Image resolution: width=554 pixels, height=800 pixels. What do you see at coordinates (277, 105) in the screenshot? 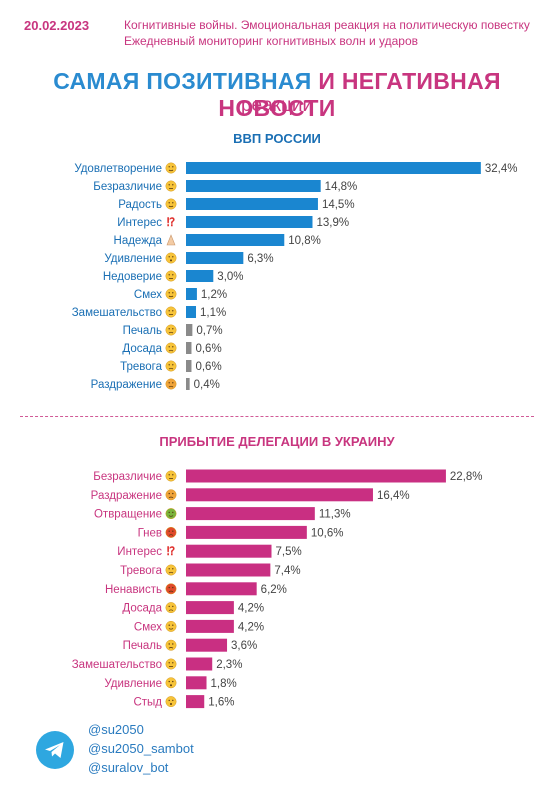
I see `page-subtitle: реакции` at bounding box center [277, 105].